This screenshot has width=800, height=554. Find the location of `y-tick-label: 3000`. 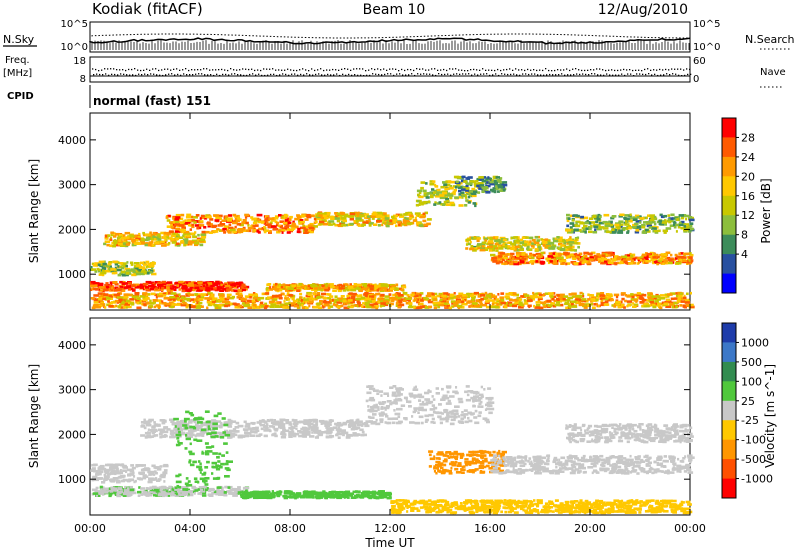

y-tick-label: 3000 is located at coordinates (72, 185).